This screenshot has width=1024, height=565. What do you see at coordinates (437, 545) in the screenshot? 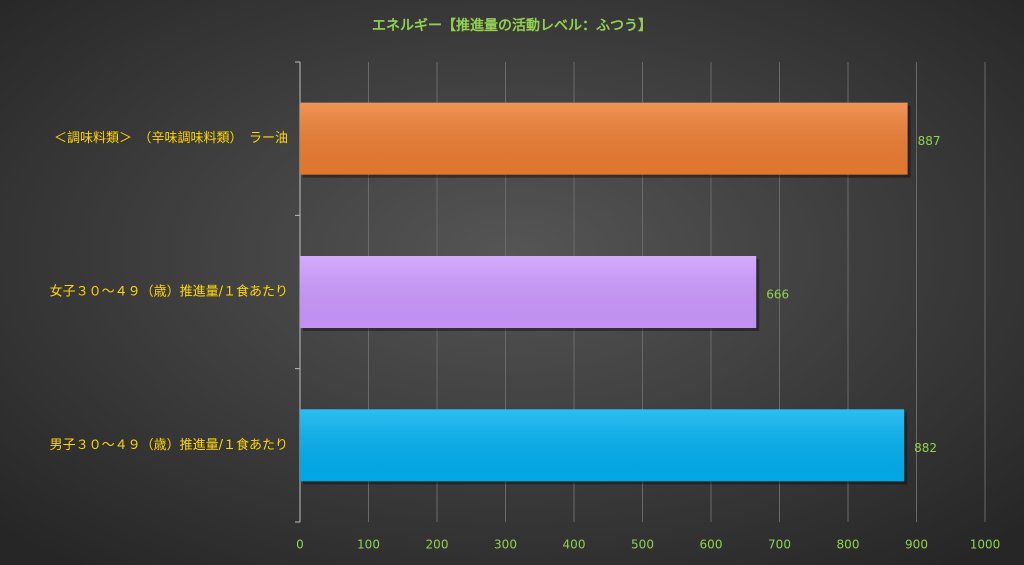
I see `x-tick-label: 200` at bounding box center [437, 545].